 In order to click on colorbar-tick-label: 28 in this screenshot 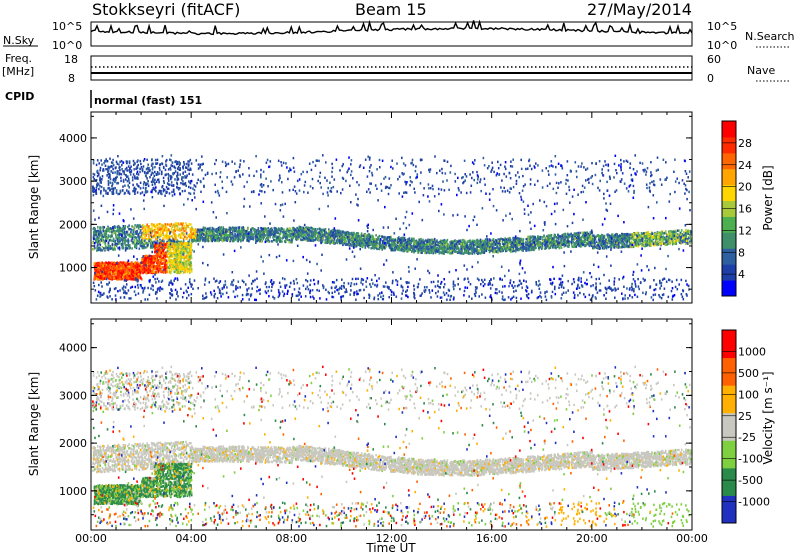, I will do `click(745, 143)`.